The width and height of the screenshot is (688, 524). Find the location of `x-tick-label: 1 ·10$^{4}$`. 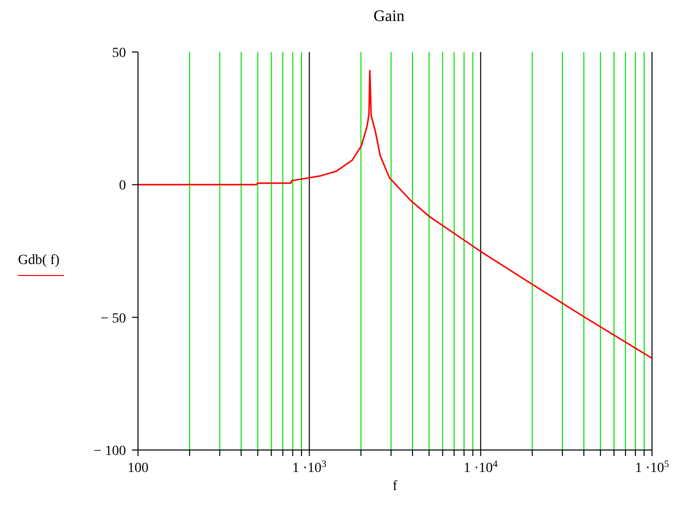

x-tick-label: 1 ·10$^{4}$ is located at coordinates (481, 467).